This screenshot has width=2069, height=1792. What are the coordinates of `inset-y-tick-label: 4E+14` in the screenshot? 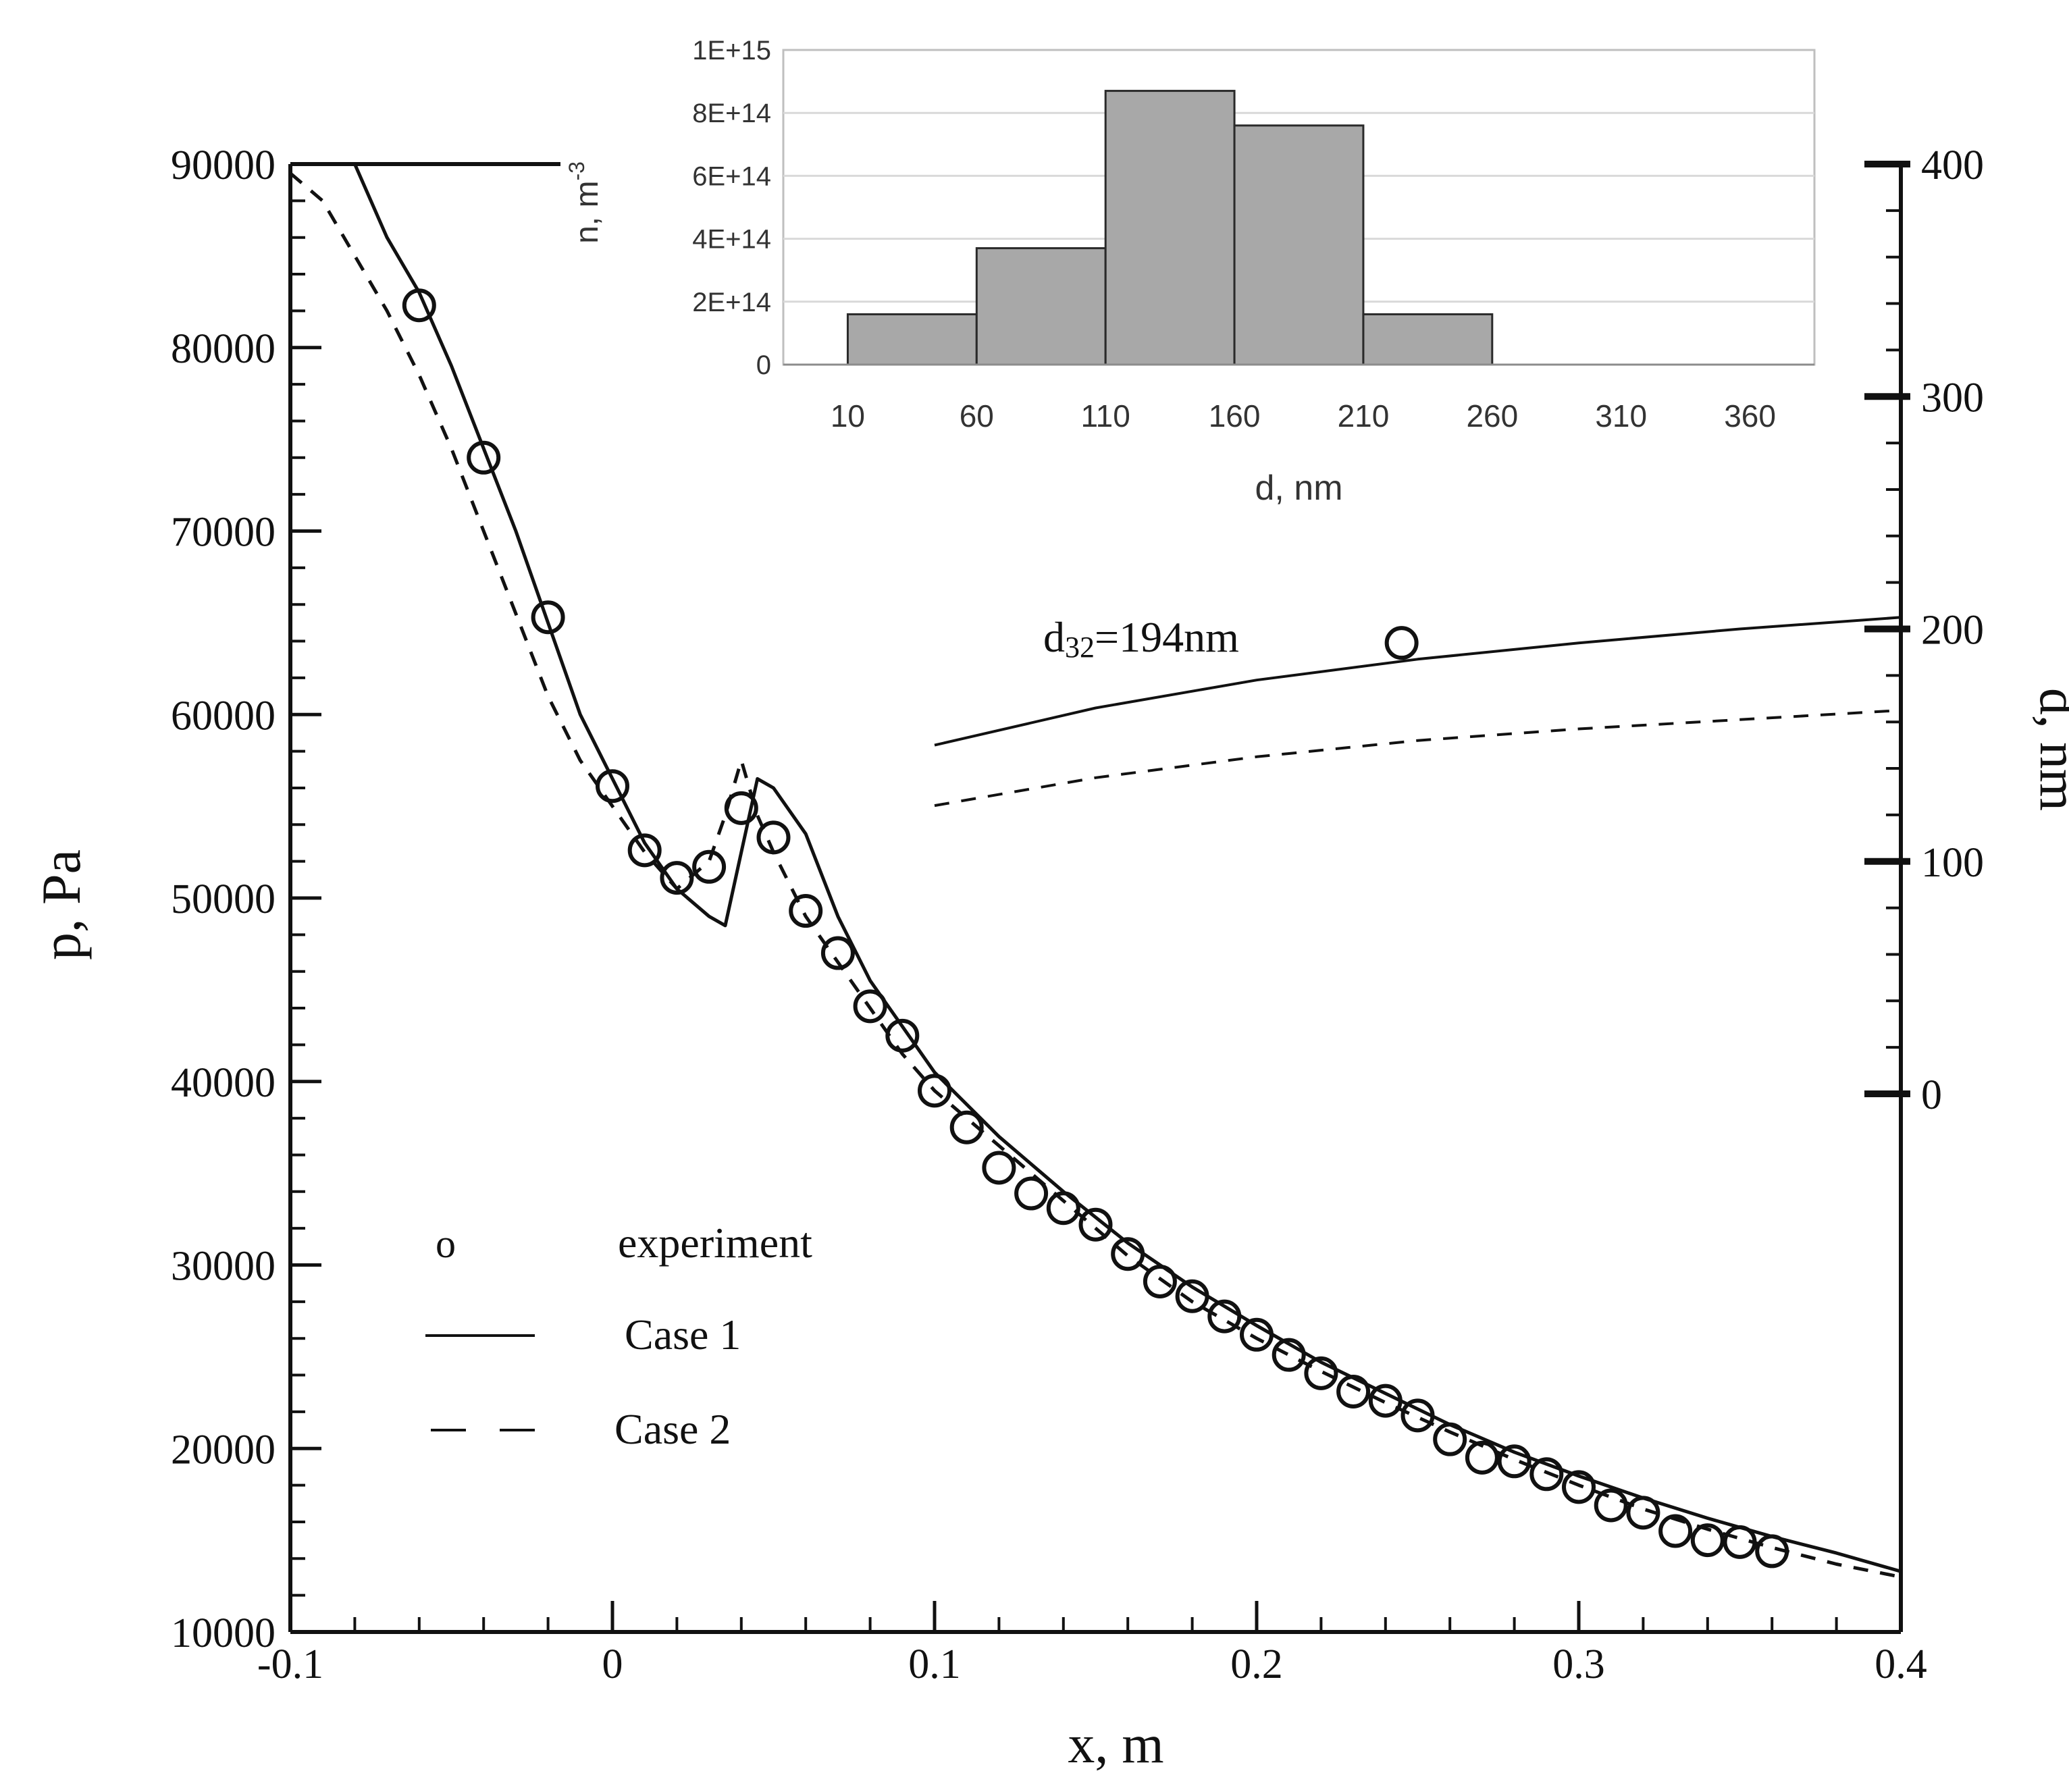 It's located at (731, 240).